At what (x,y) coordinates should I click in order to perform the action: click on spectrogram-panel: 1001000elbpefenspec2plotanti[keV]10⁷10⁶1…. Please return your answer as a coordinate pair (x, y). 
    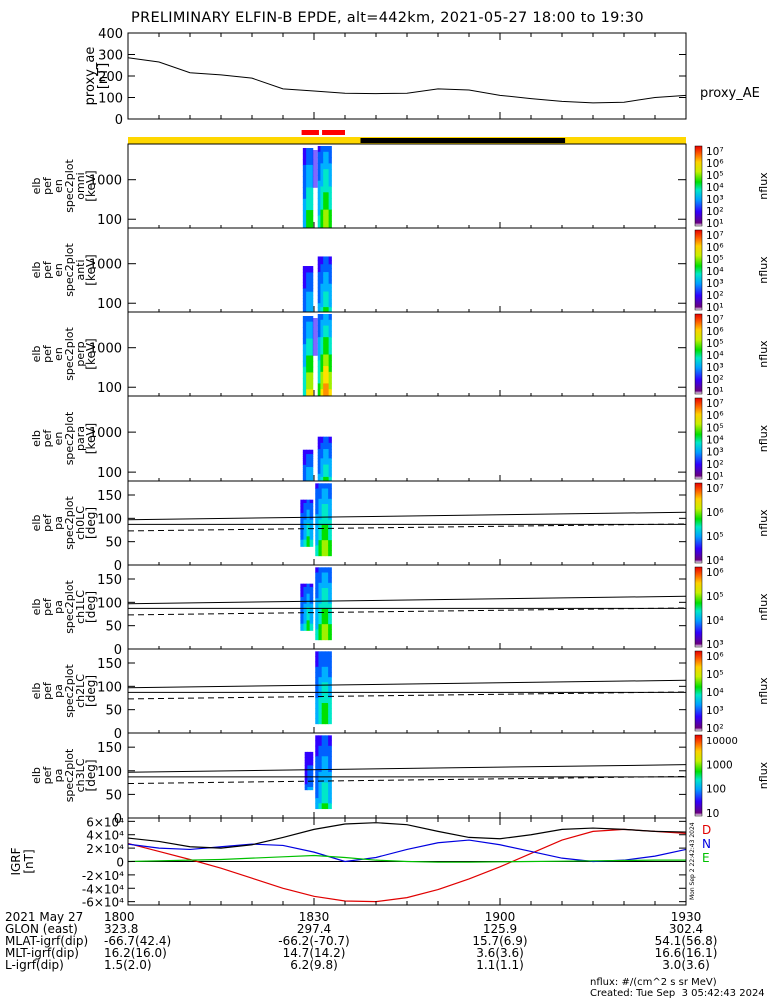
    Looking at the image, I should click on (400, 270).